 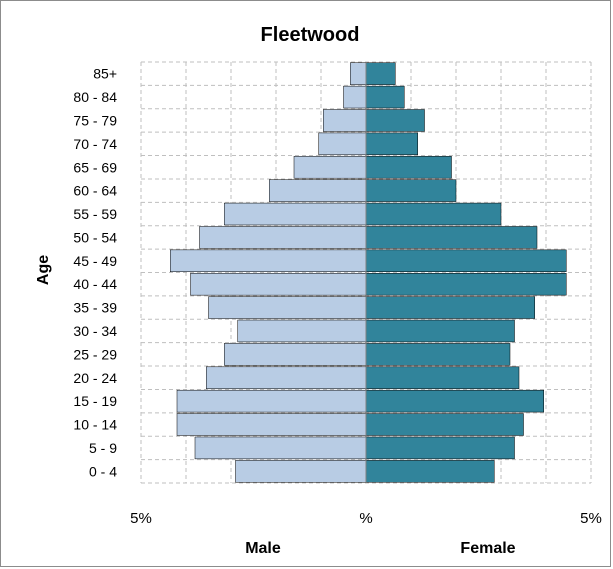 I want to click on age-tick-label: 75 - 79, so click(x=95, y=120).